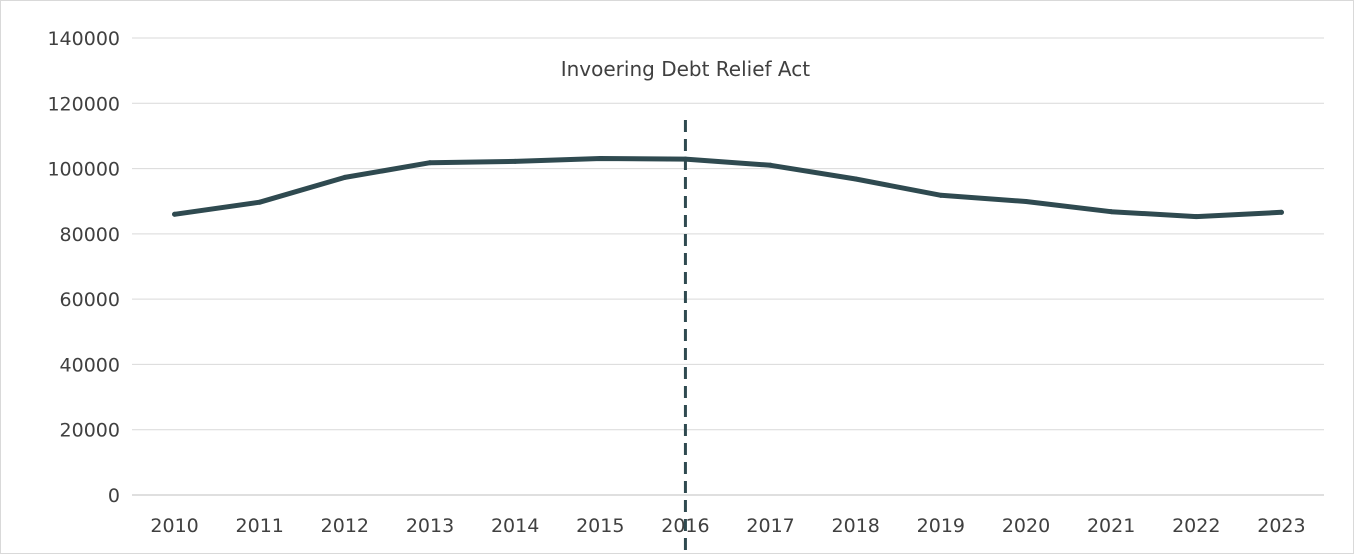 The image size is (1354, 554). Describe the element at coordinates (90, 300) in the screenshot. I see `y-tick-label: 60000` at that location.